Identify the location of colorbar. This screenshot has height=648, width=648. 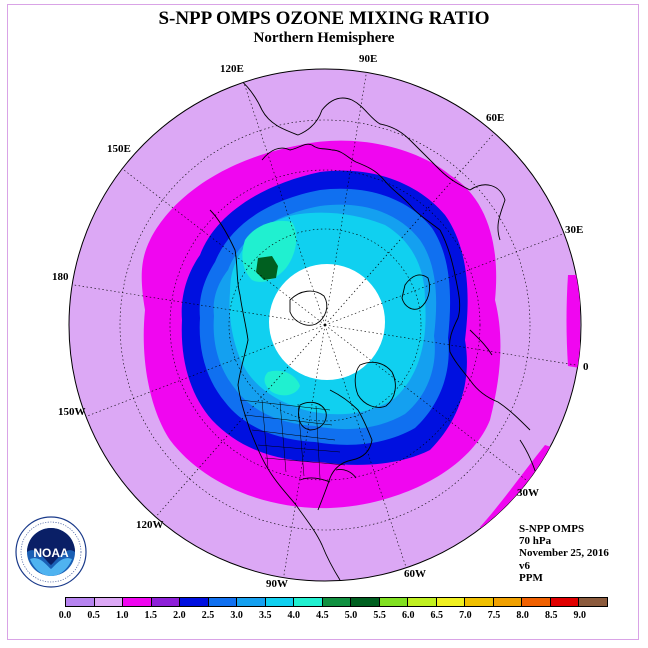
(337, 602).